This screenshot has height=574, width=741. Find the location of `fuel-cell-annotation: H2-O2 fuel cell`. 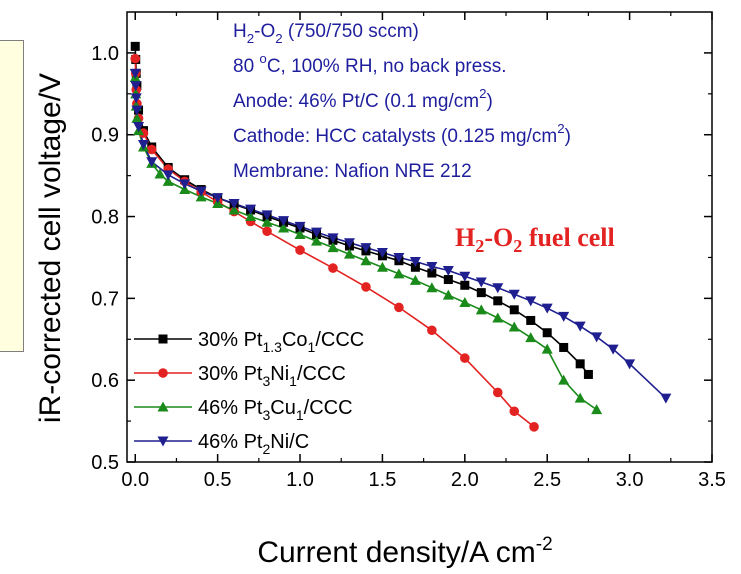

fuel-cell-annotation: H2-O2 fuel cell is located at coordinates (535, 239).